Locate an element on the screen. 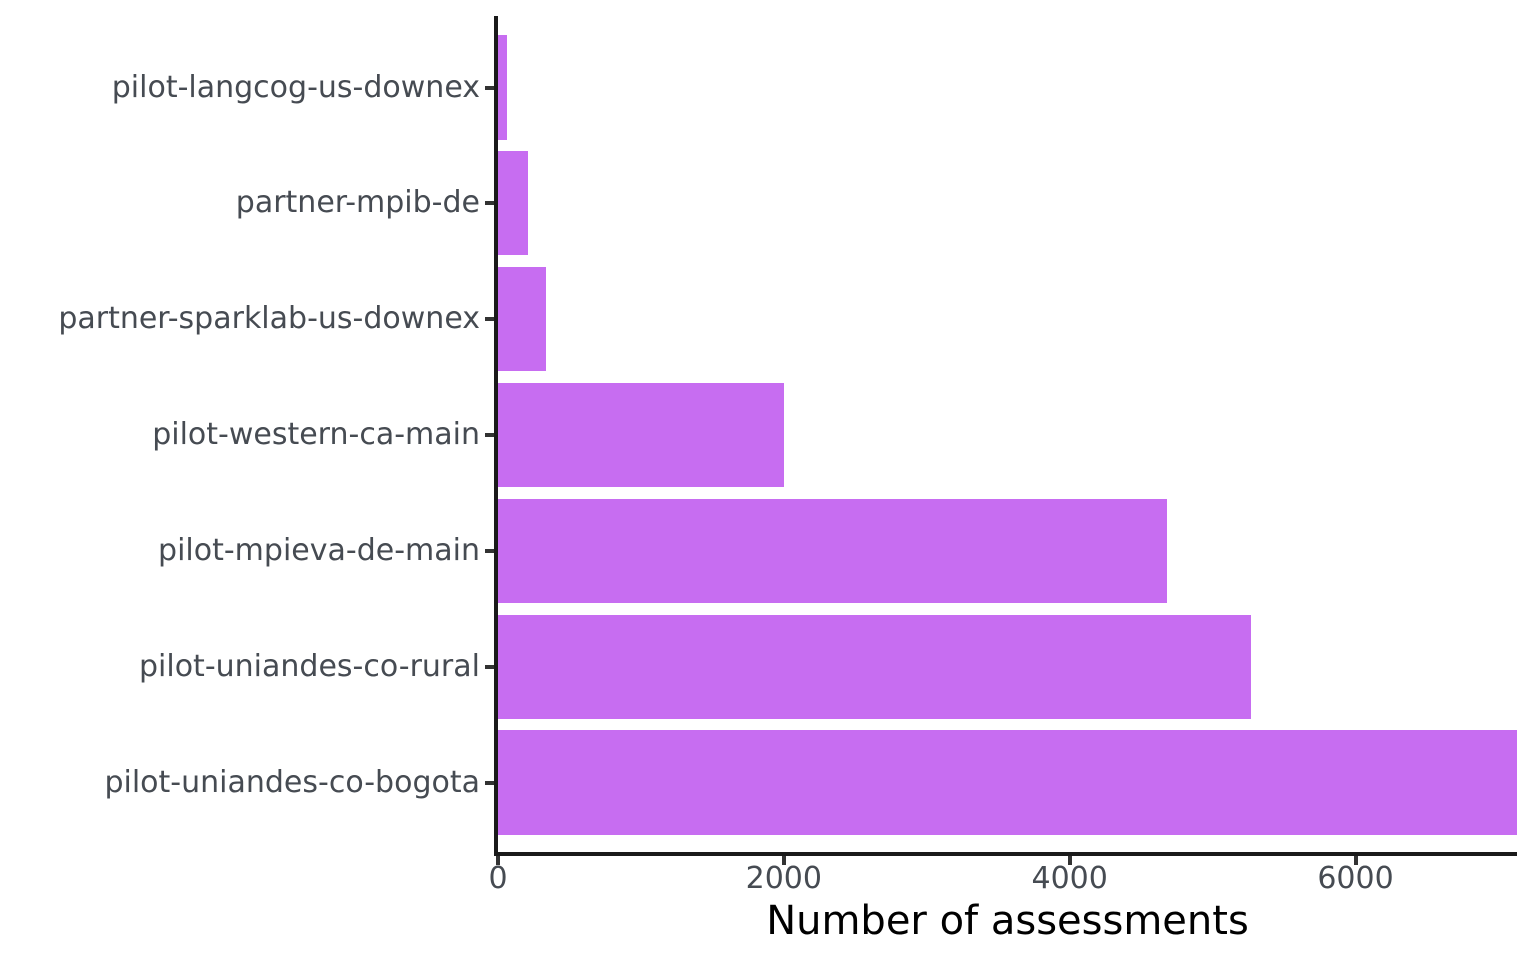  x-tick-label: 6000 is located at coordinates (1355, 878).